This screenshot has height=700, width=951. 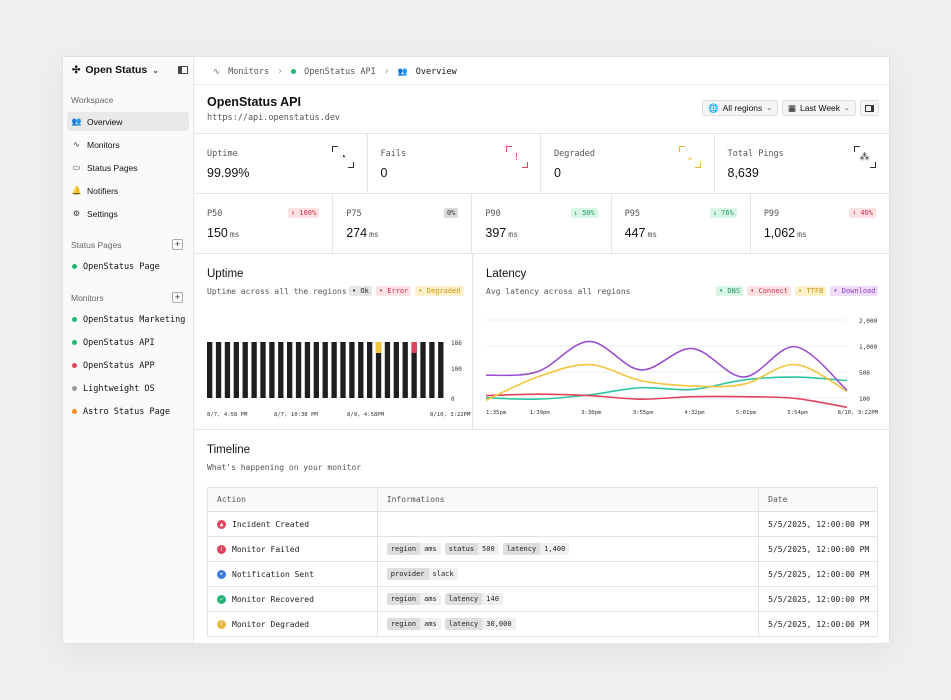 What do you see at coordinates (542, 524) in the screenshot?
I see `table-row: ▲ Incident Created 5/5/2025, 12:00:00 PM` at bounding box center [542, 524].